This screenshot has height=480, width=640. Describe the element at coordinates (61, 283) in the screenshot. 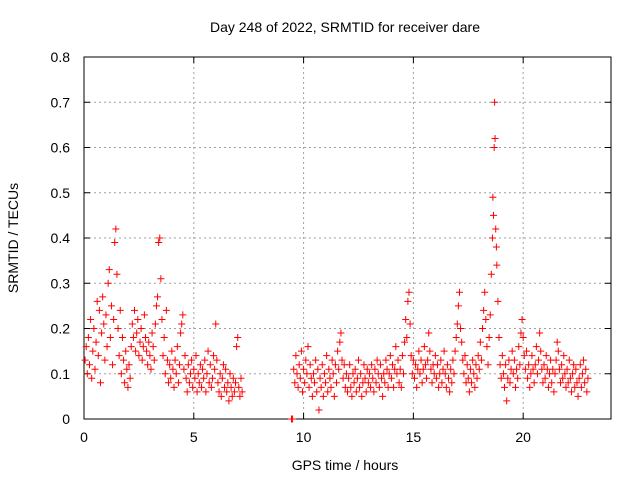

I see `y-tick-label: 0.3` at that location.